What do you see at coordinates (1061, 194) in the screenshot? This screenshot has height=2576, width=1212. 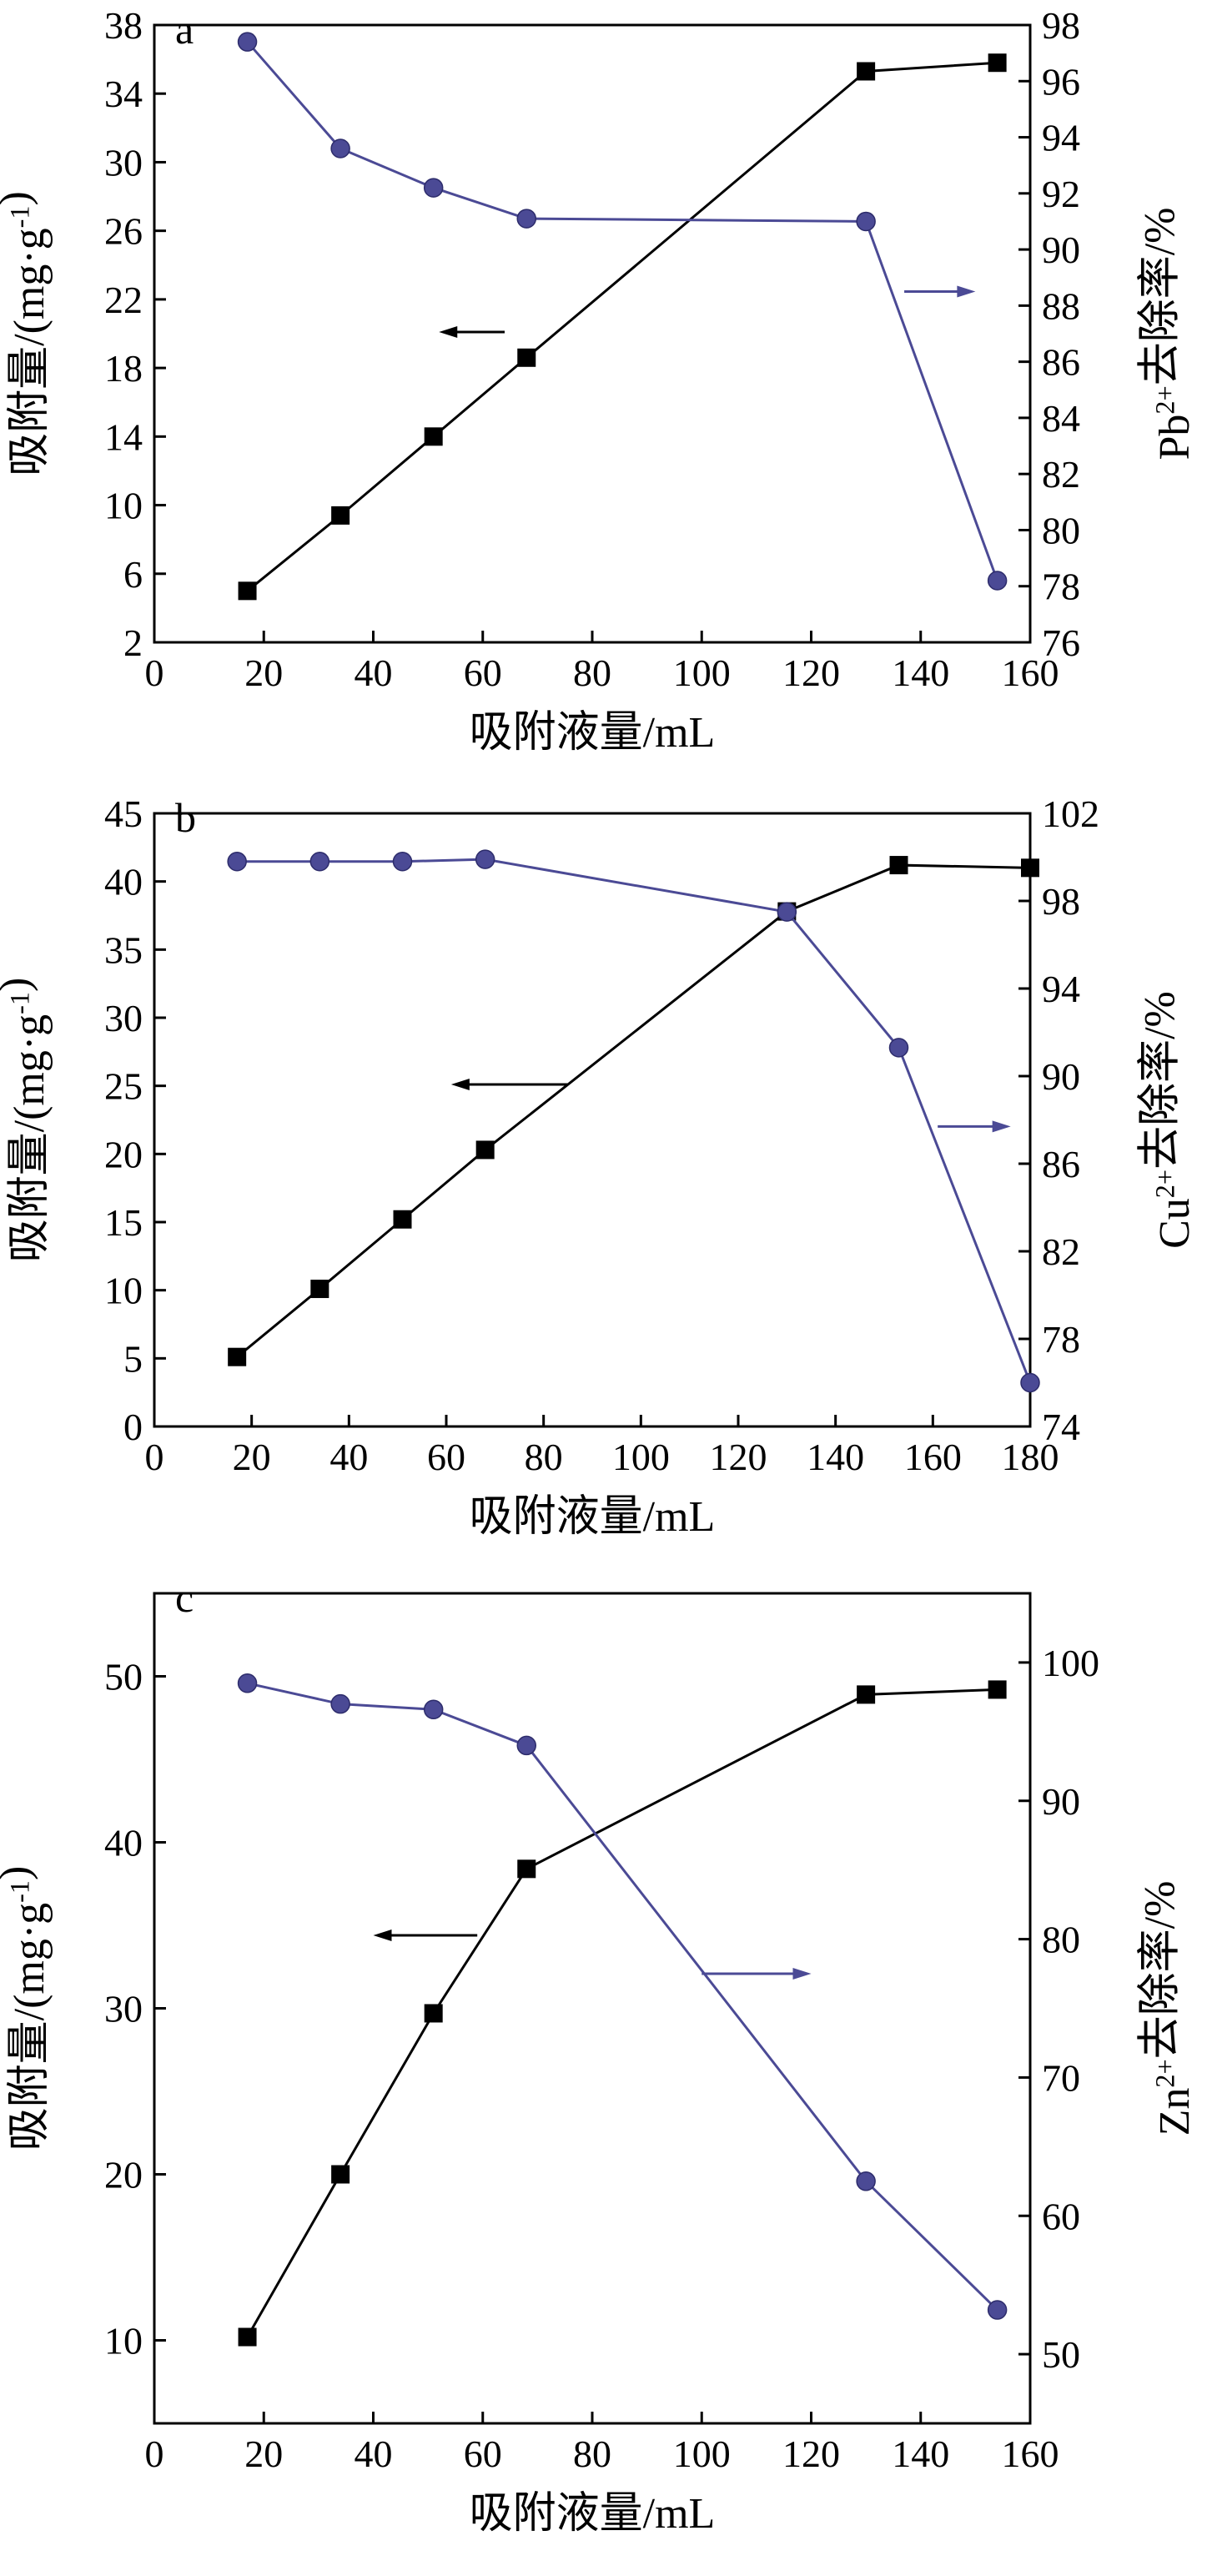 I see `y-right-tick-label: 92` at bounding box center [1061, 194].